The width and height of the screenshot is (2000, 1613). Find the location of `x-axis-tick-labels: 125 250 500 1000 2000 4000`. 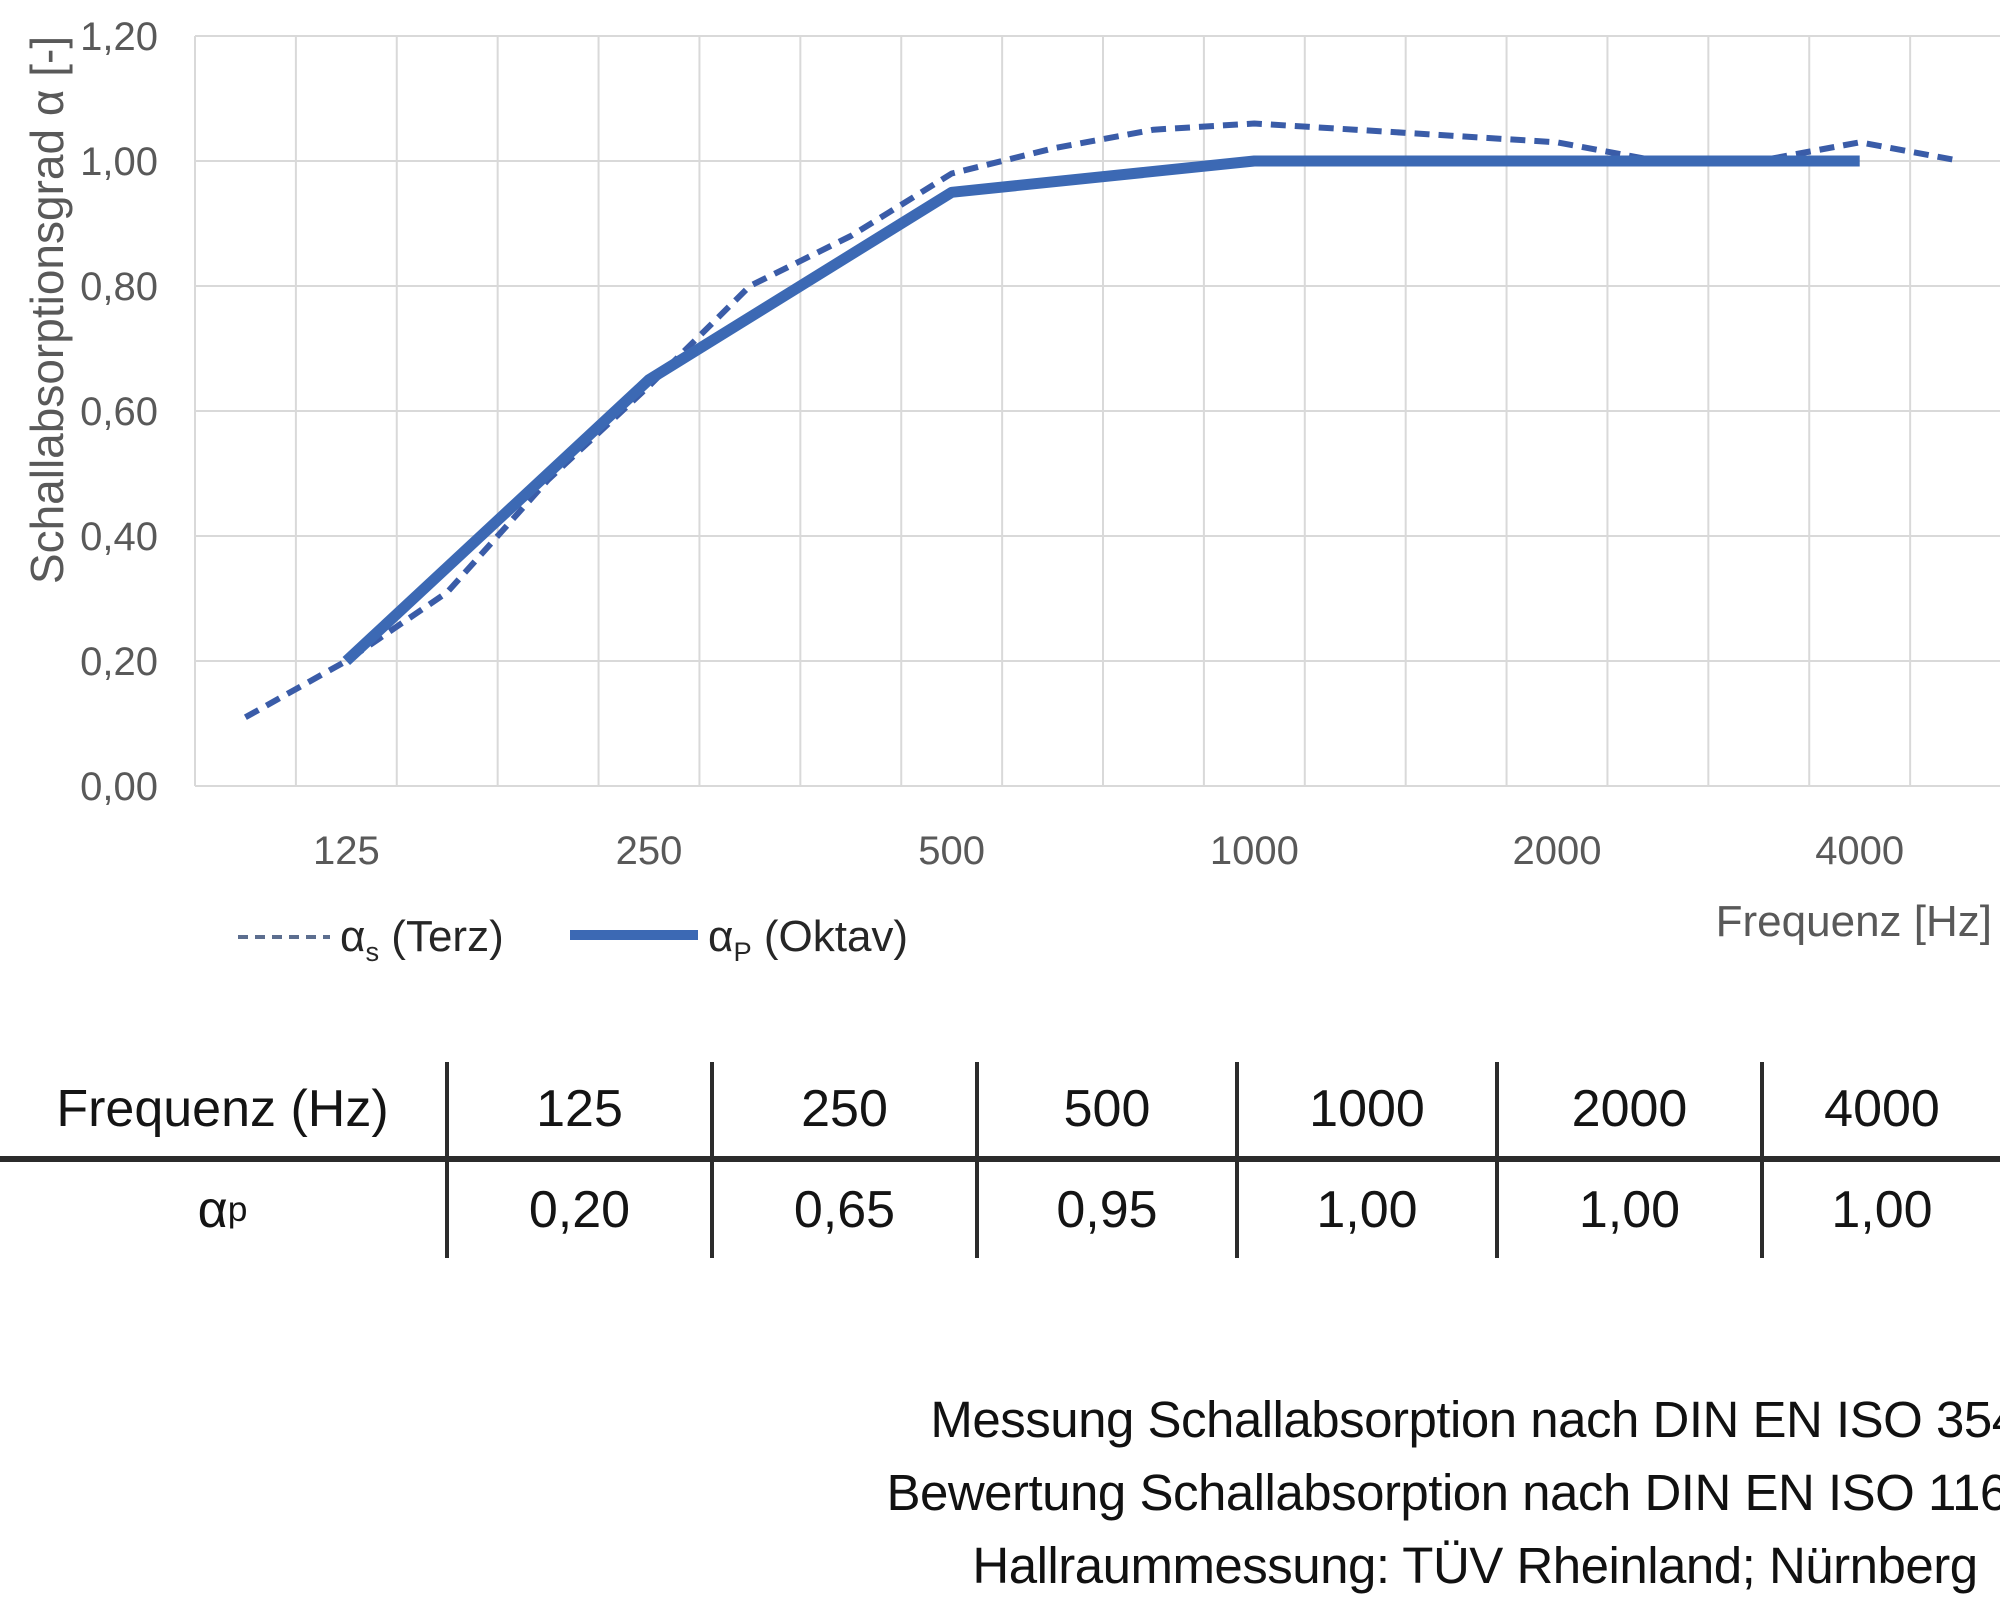

x-axis-tick-labels: 125 250 500 1000 2000 4000 is located at coordinates (1108, 851).